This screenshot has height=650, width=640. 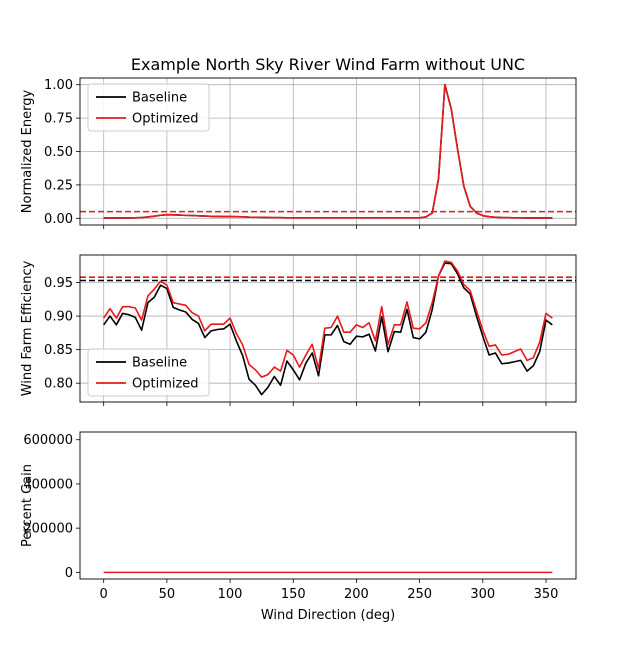 I want to click on x-tick-label: 250, so click(x=419, y=594).